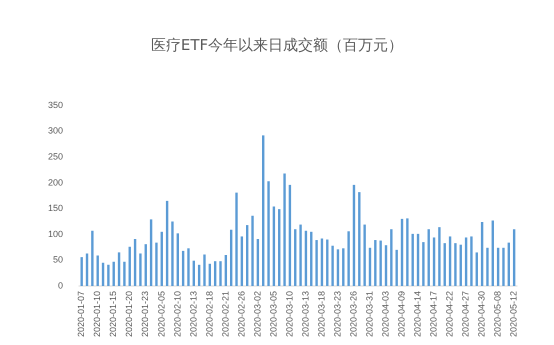  Describe the element at coordinates (56, 156) in the screenshot. I see `y-tick-label: 250` at that location.